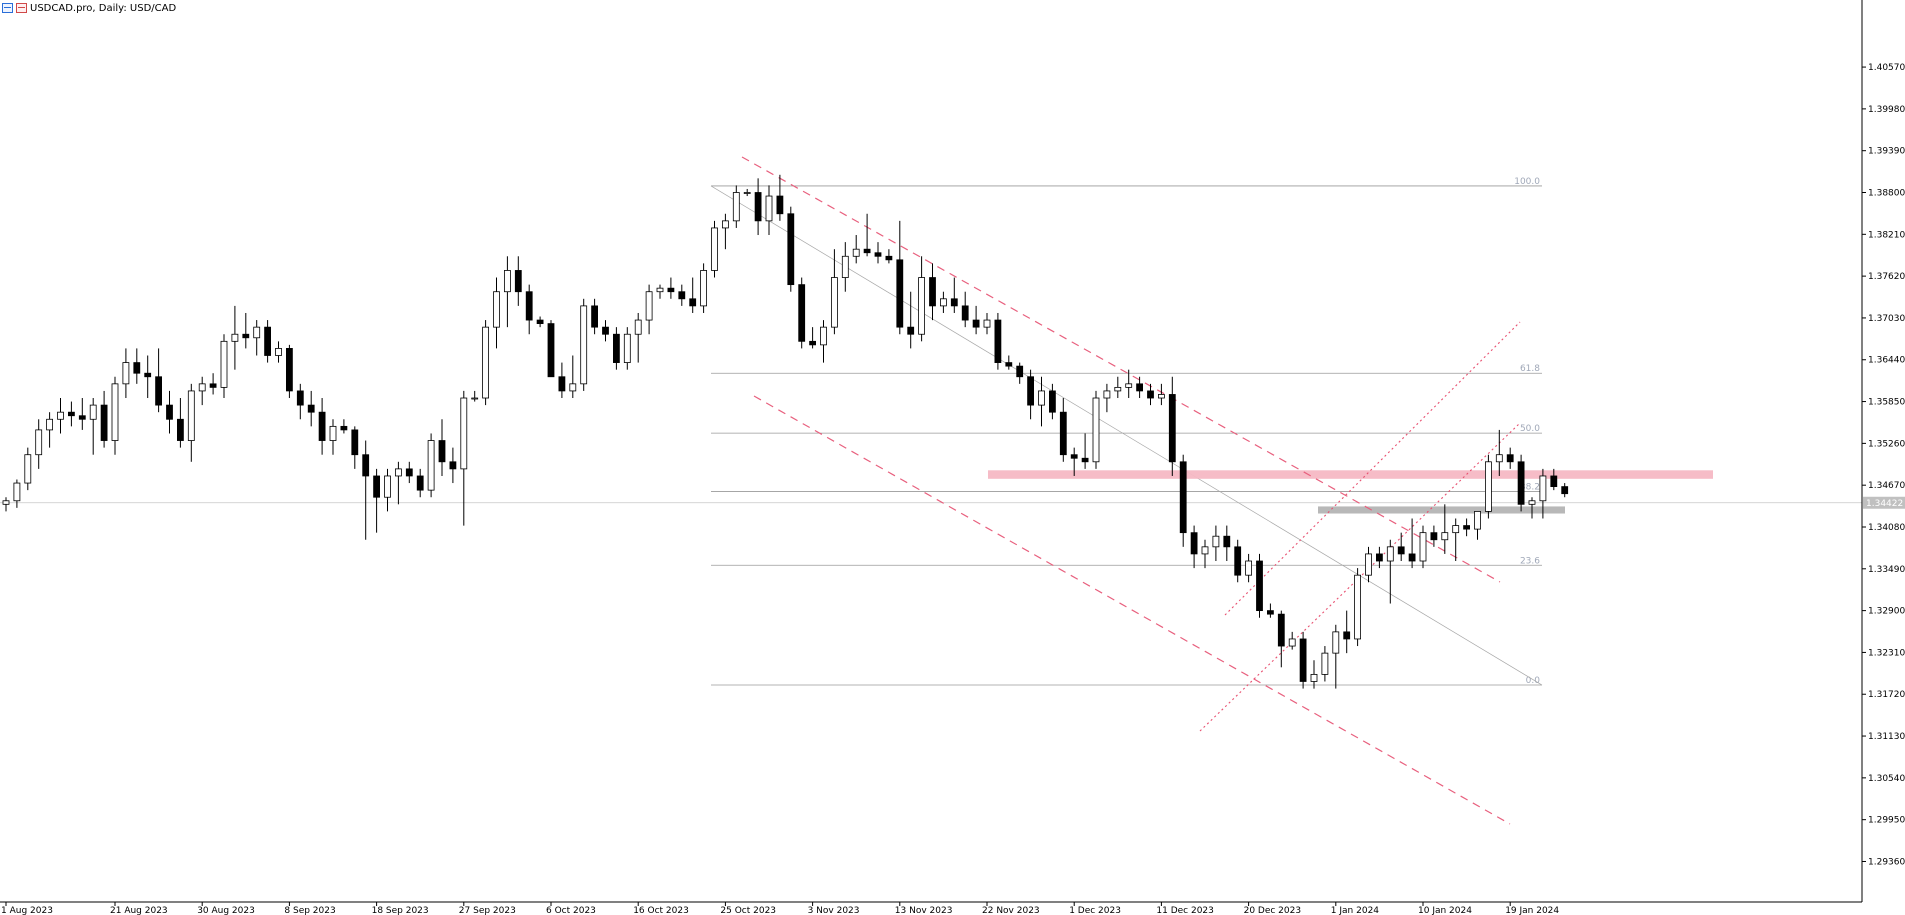  What do you see at coordinates (1886, 779) in the screenshot?
I see `y-tick-label: 1.30540` at bounding box center [1886, 779].